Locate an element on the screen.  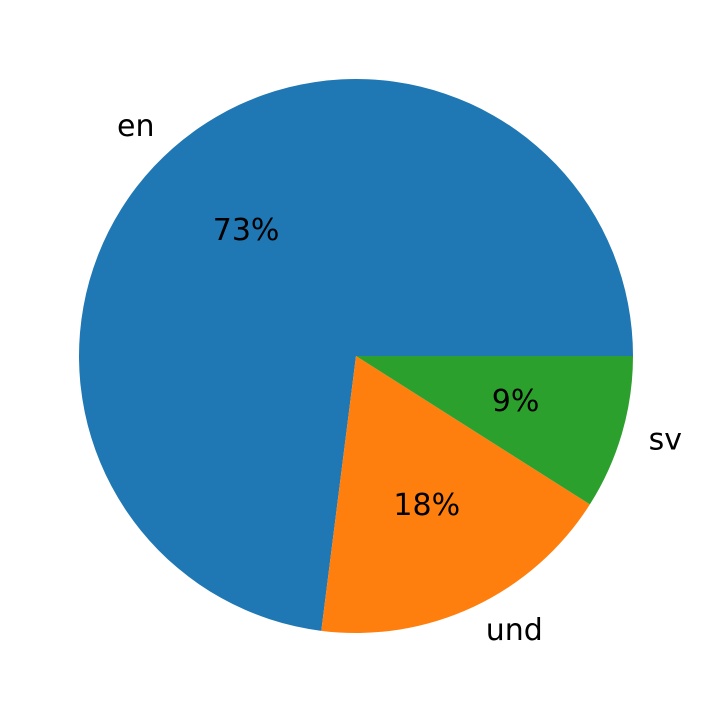
percent-label: 18% is located at coordinates (426, 505).